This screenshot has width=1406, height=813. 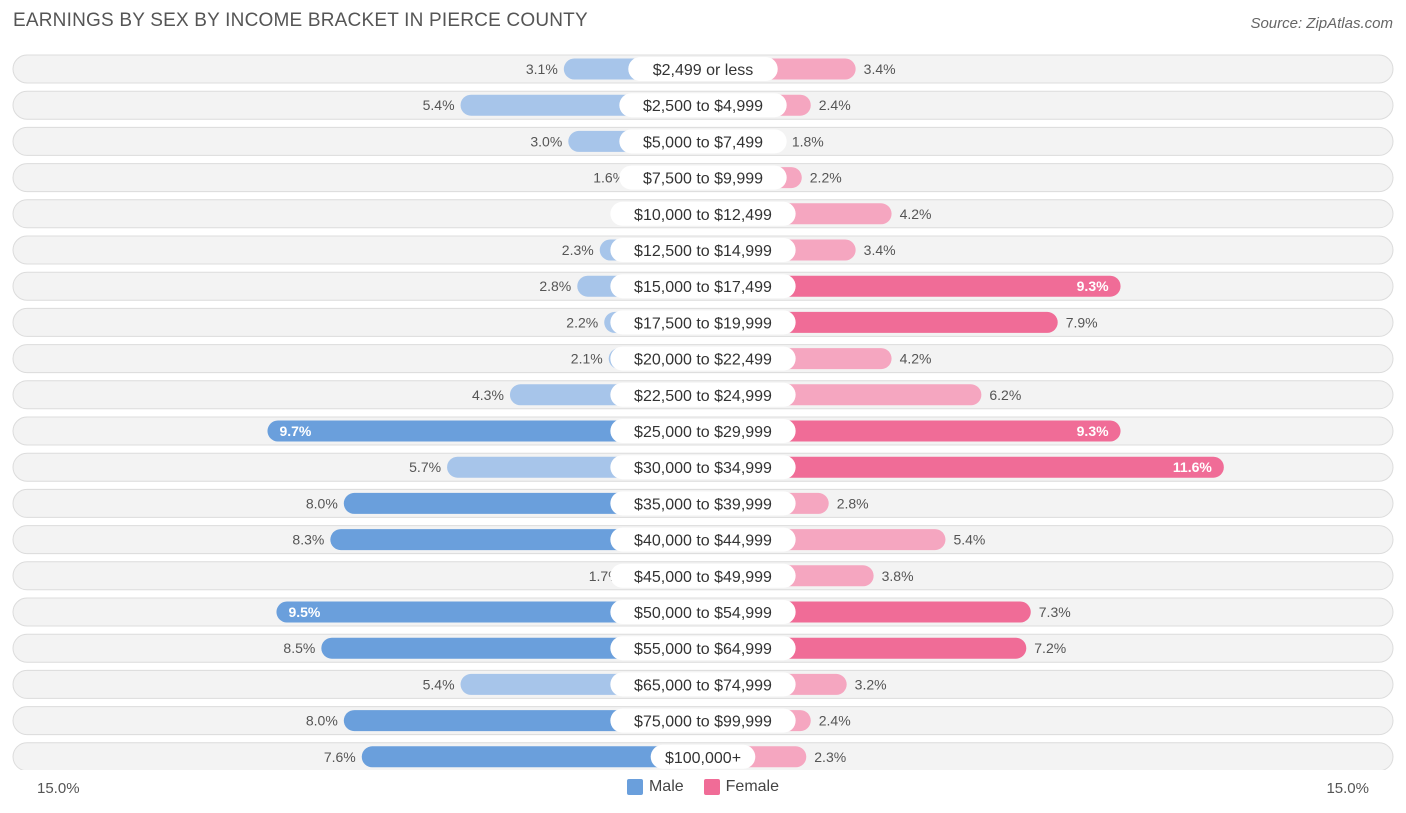 I want to click on category-label: $10,000 to $12,499, so click(x=703, y=215).